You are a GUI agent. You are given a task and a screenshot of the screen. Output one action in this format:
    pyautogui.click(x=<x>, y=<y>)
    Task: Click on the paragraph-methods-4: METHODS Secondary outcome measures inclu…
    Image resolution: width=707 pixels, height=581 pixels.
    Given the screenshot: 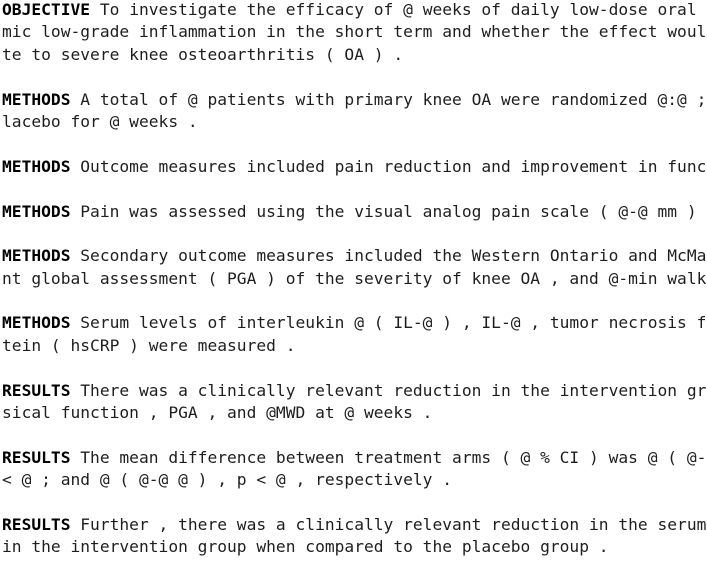 What is the action you would take?
    pyautogui.click(x=354, y=267)
    